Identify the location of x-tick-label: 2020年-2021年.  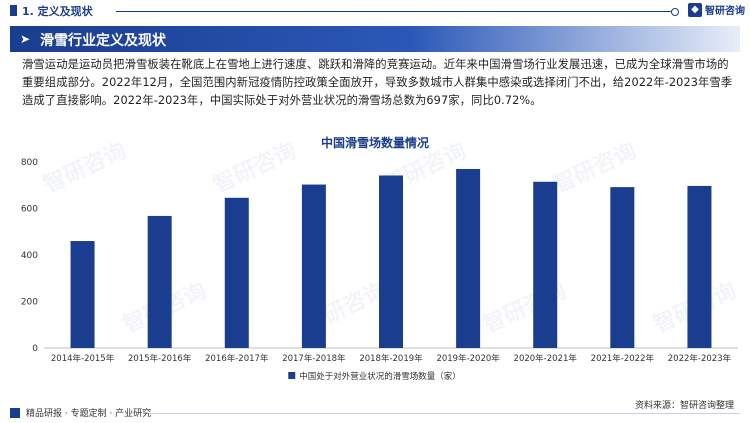
(546, 358).